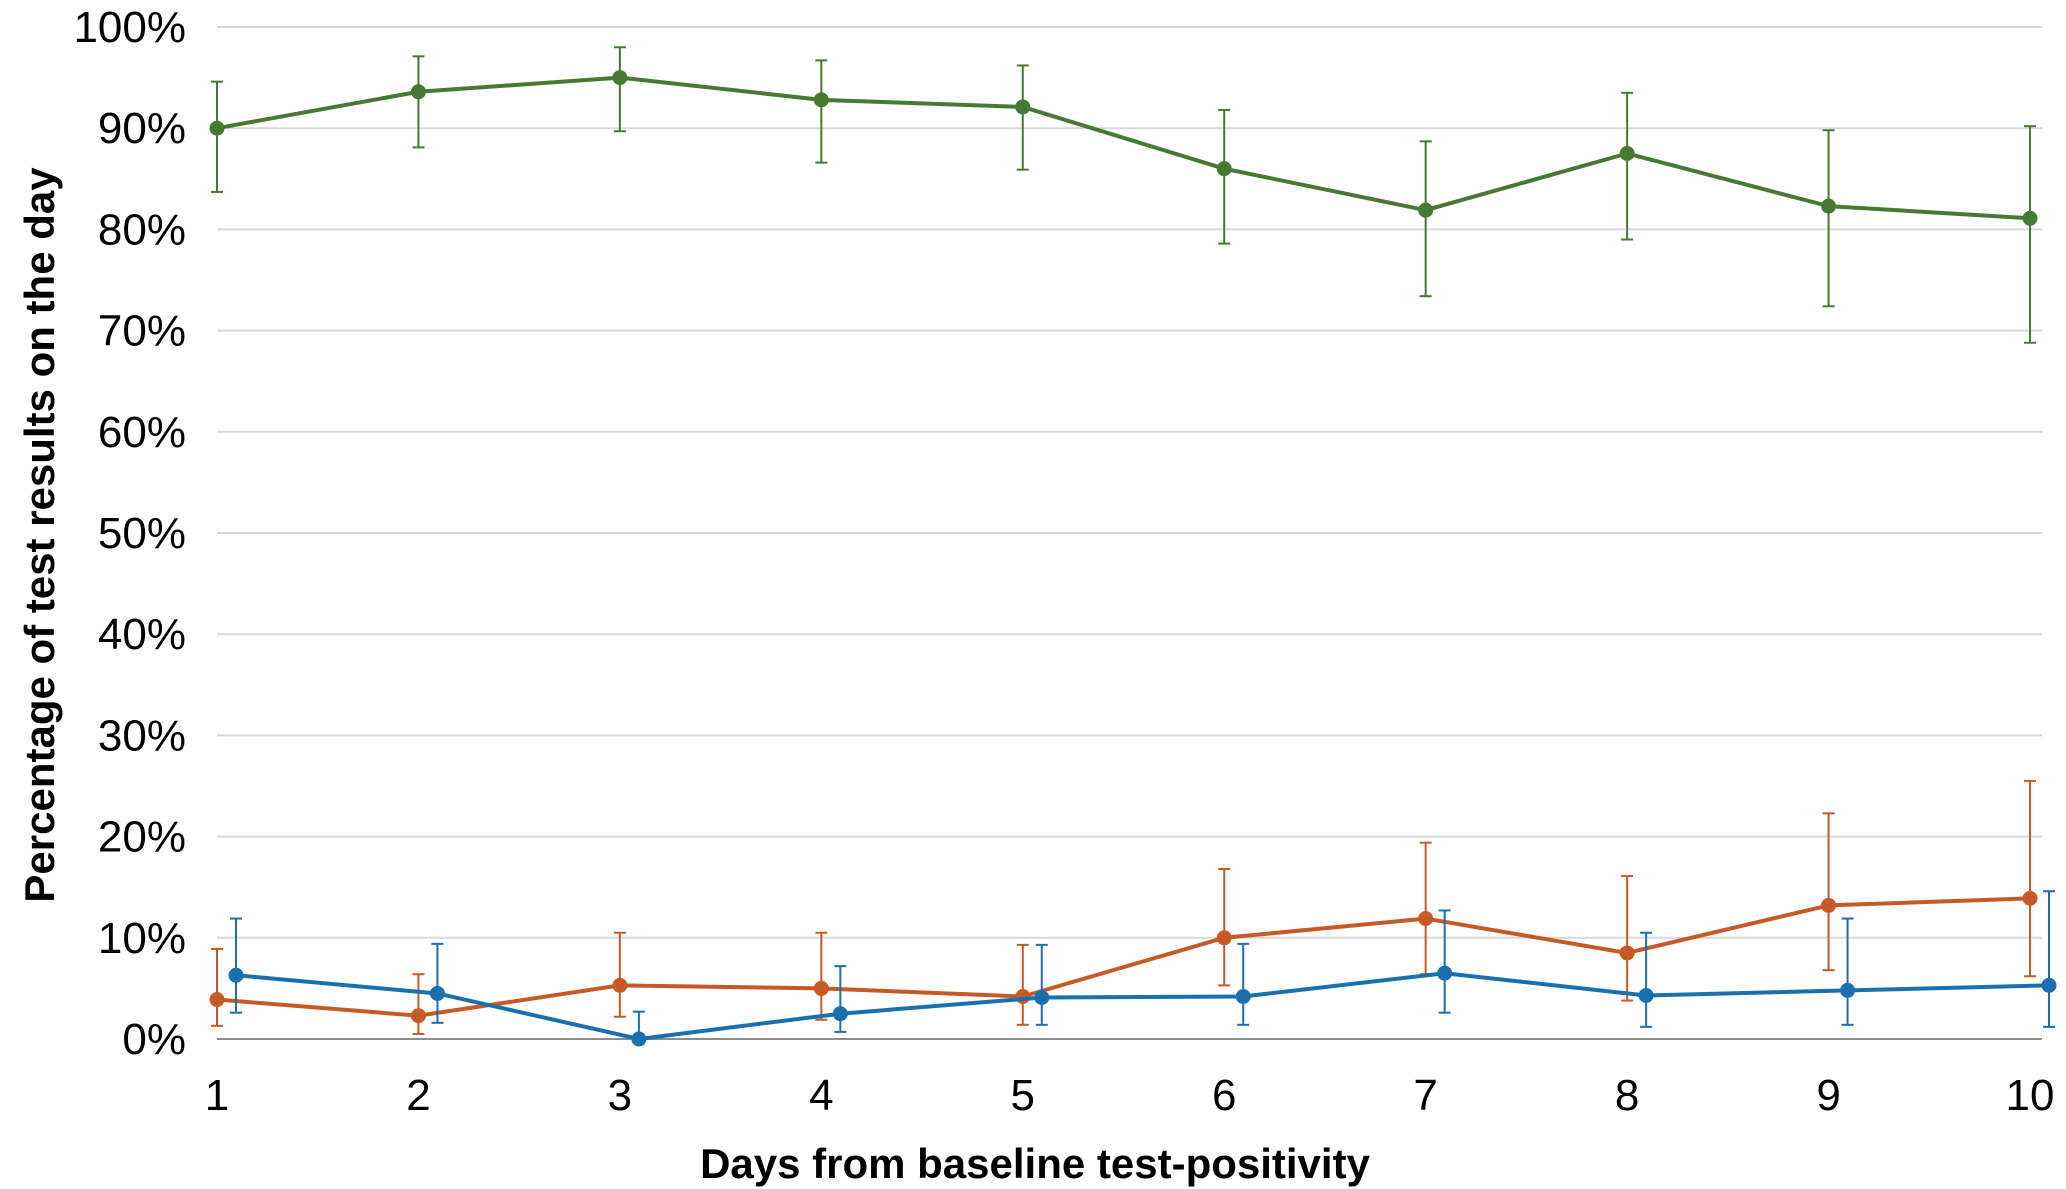  Describe the element at coordinates (142, 331) in the screenshot. I see `y-tick-label-70: 70%` at that location.